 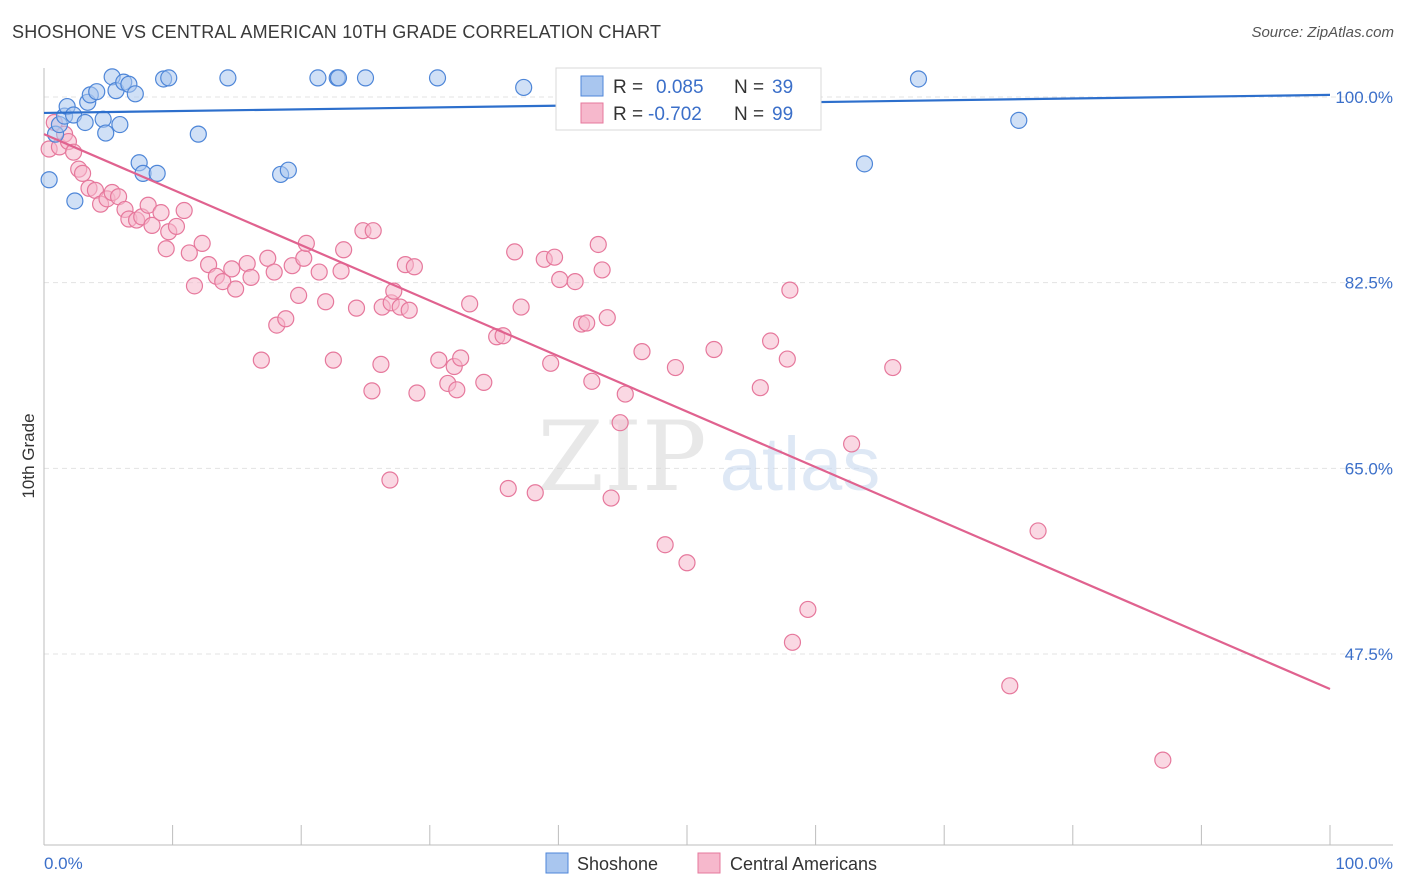 I want to click on x-tick-label-1: 100.0%, so click(x=1364, y=863).